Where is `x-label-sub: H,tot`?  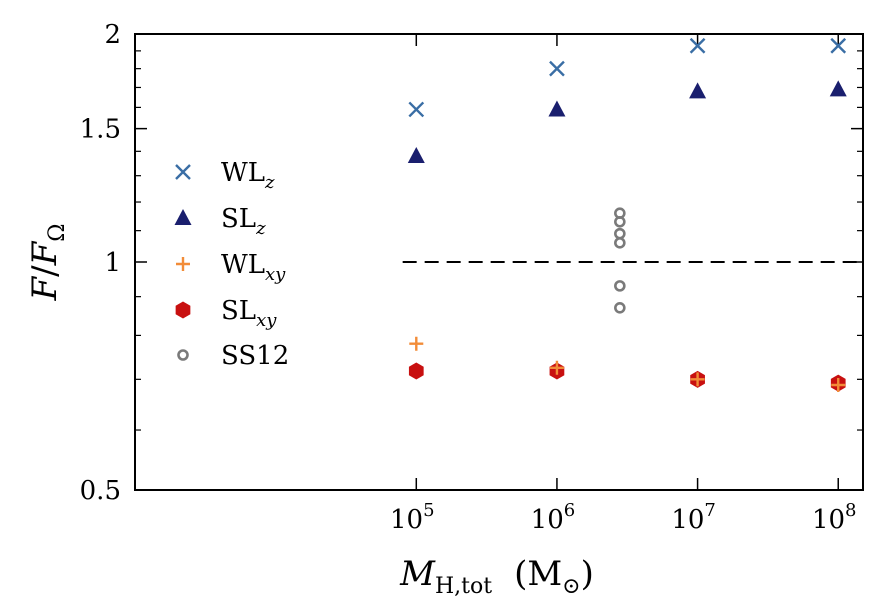 x-label-sub: H,tot is located at coordinates (463, 586).